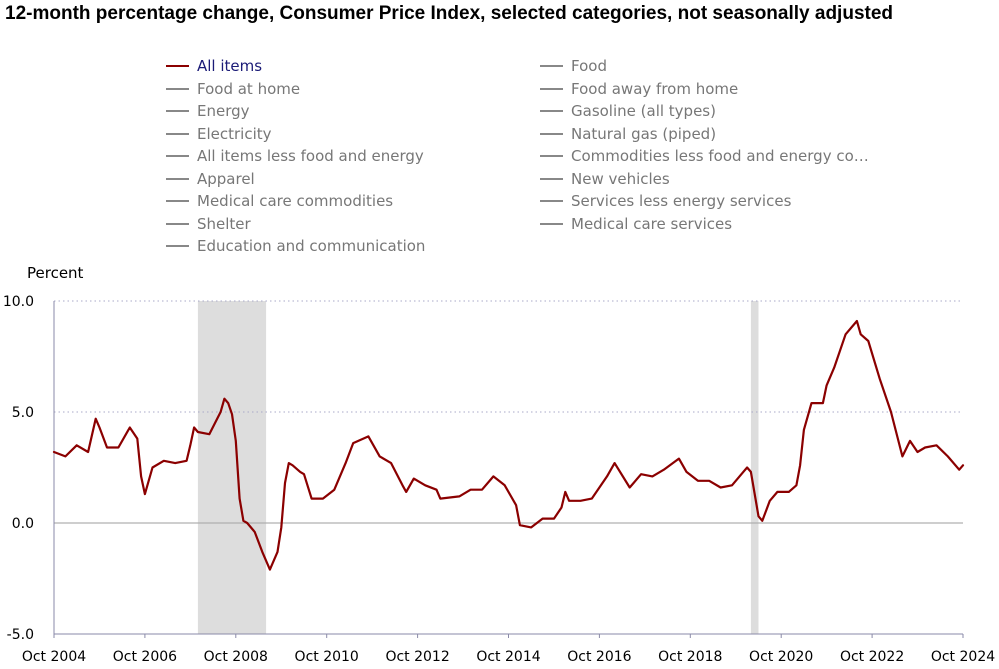 The image size is (999, 669). I want to click on legend-item: Energy, so click(208, 111).